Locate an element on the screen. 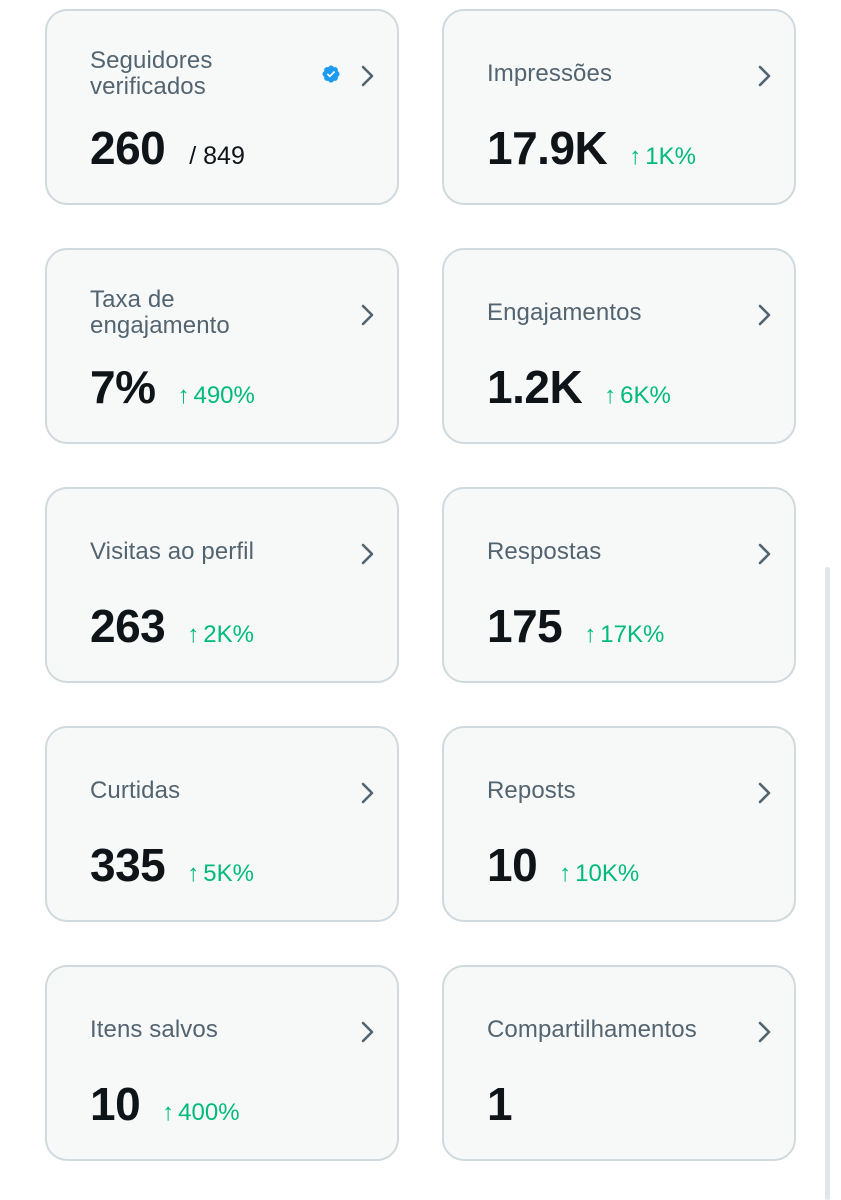  metric-card-profile-visits: Visitas ao perfil 263 ↑ 2K% is located at coordinates (222, 585).